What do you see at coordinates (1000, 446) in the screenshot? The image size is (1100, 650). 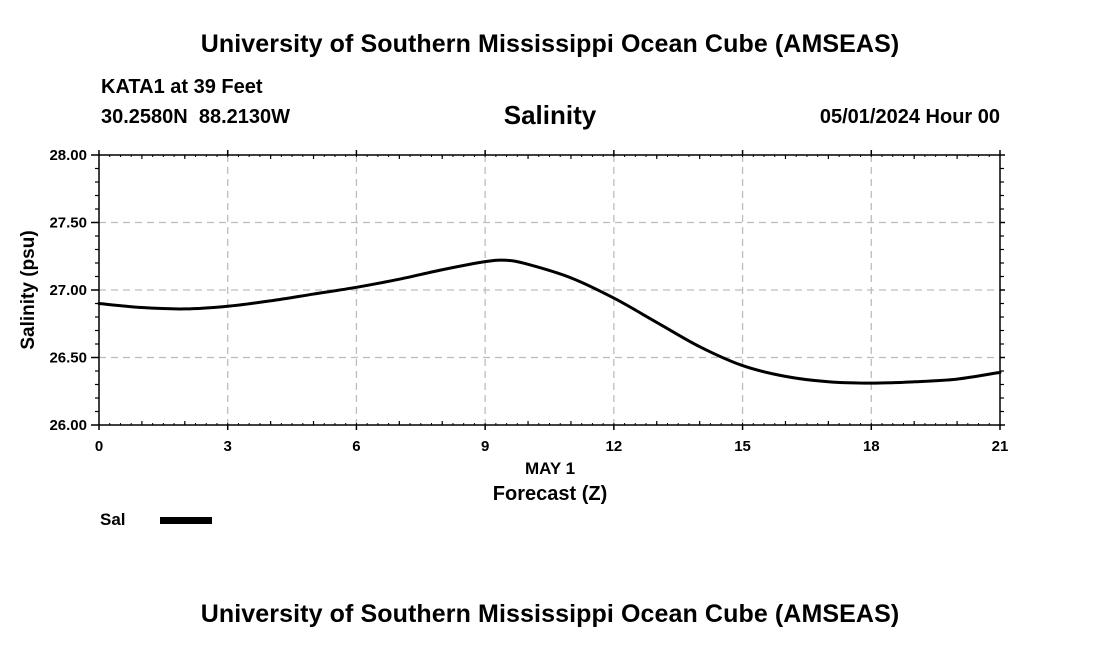 I see `x-tick-label: 21` at bounding box center [1000, 446].